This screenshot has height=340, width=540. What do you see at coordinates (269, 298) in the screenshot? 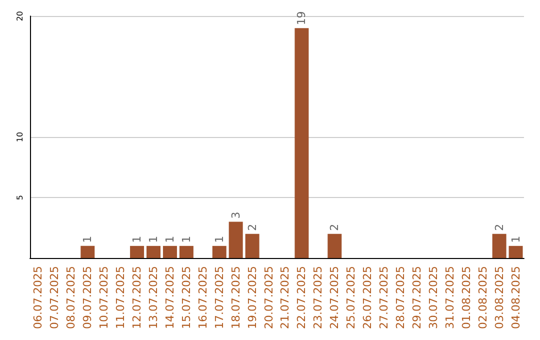
I see `x-tick-label: 20.07.2025` at bounding box center [269, 298].